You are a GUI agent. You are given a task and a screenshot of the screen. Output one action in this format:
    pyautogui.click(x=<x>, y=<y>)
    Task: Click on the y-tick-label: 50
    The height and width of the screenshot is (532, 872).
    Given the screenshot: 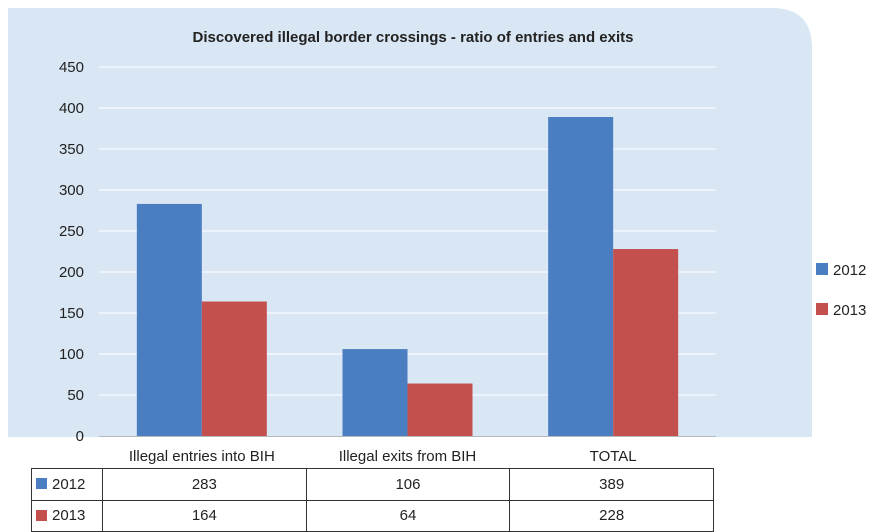 What is the action you would take?
    pyautogui.click(x=75, y=395)
    